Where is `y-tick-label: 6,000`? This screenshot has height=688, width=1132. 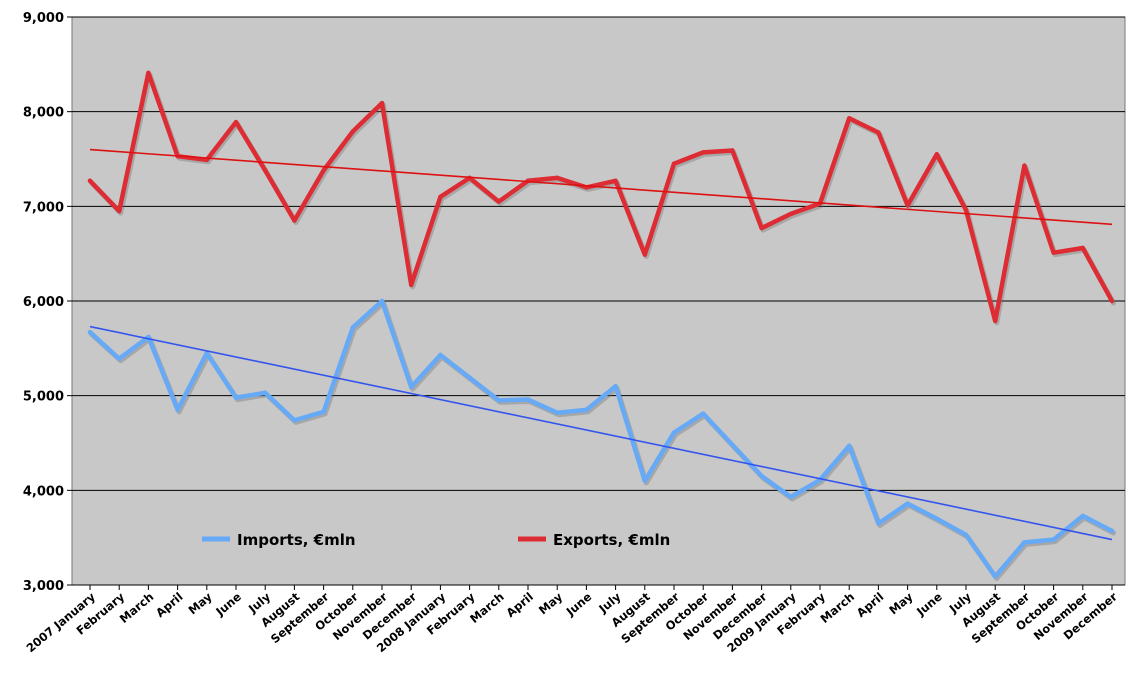 y-tick-label: 6,000 is located at coordinates (43, 302).